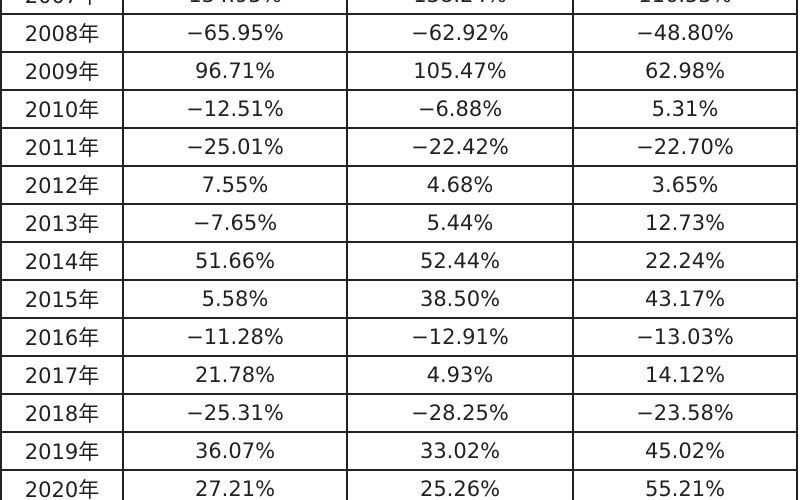 The height and width of the screenshot is (500, 800). I want to click on return-cell: 51.66%, so click(235, 261).